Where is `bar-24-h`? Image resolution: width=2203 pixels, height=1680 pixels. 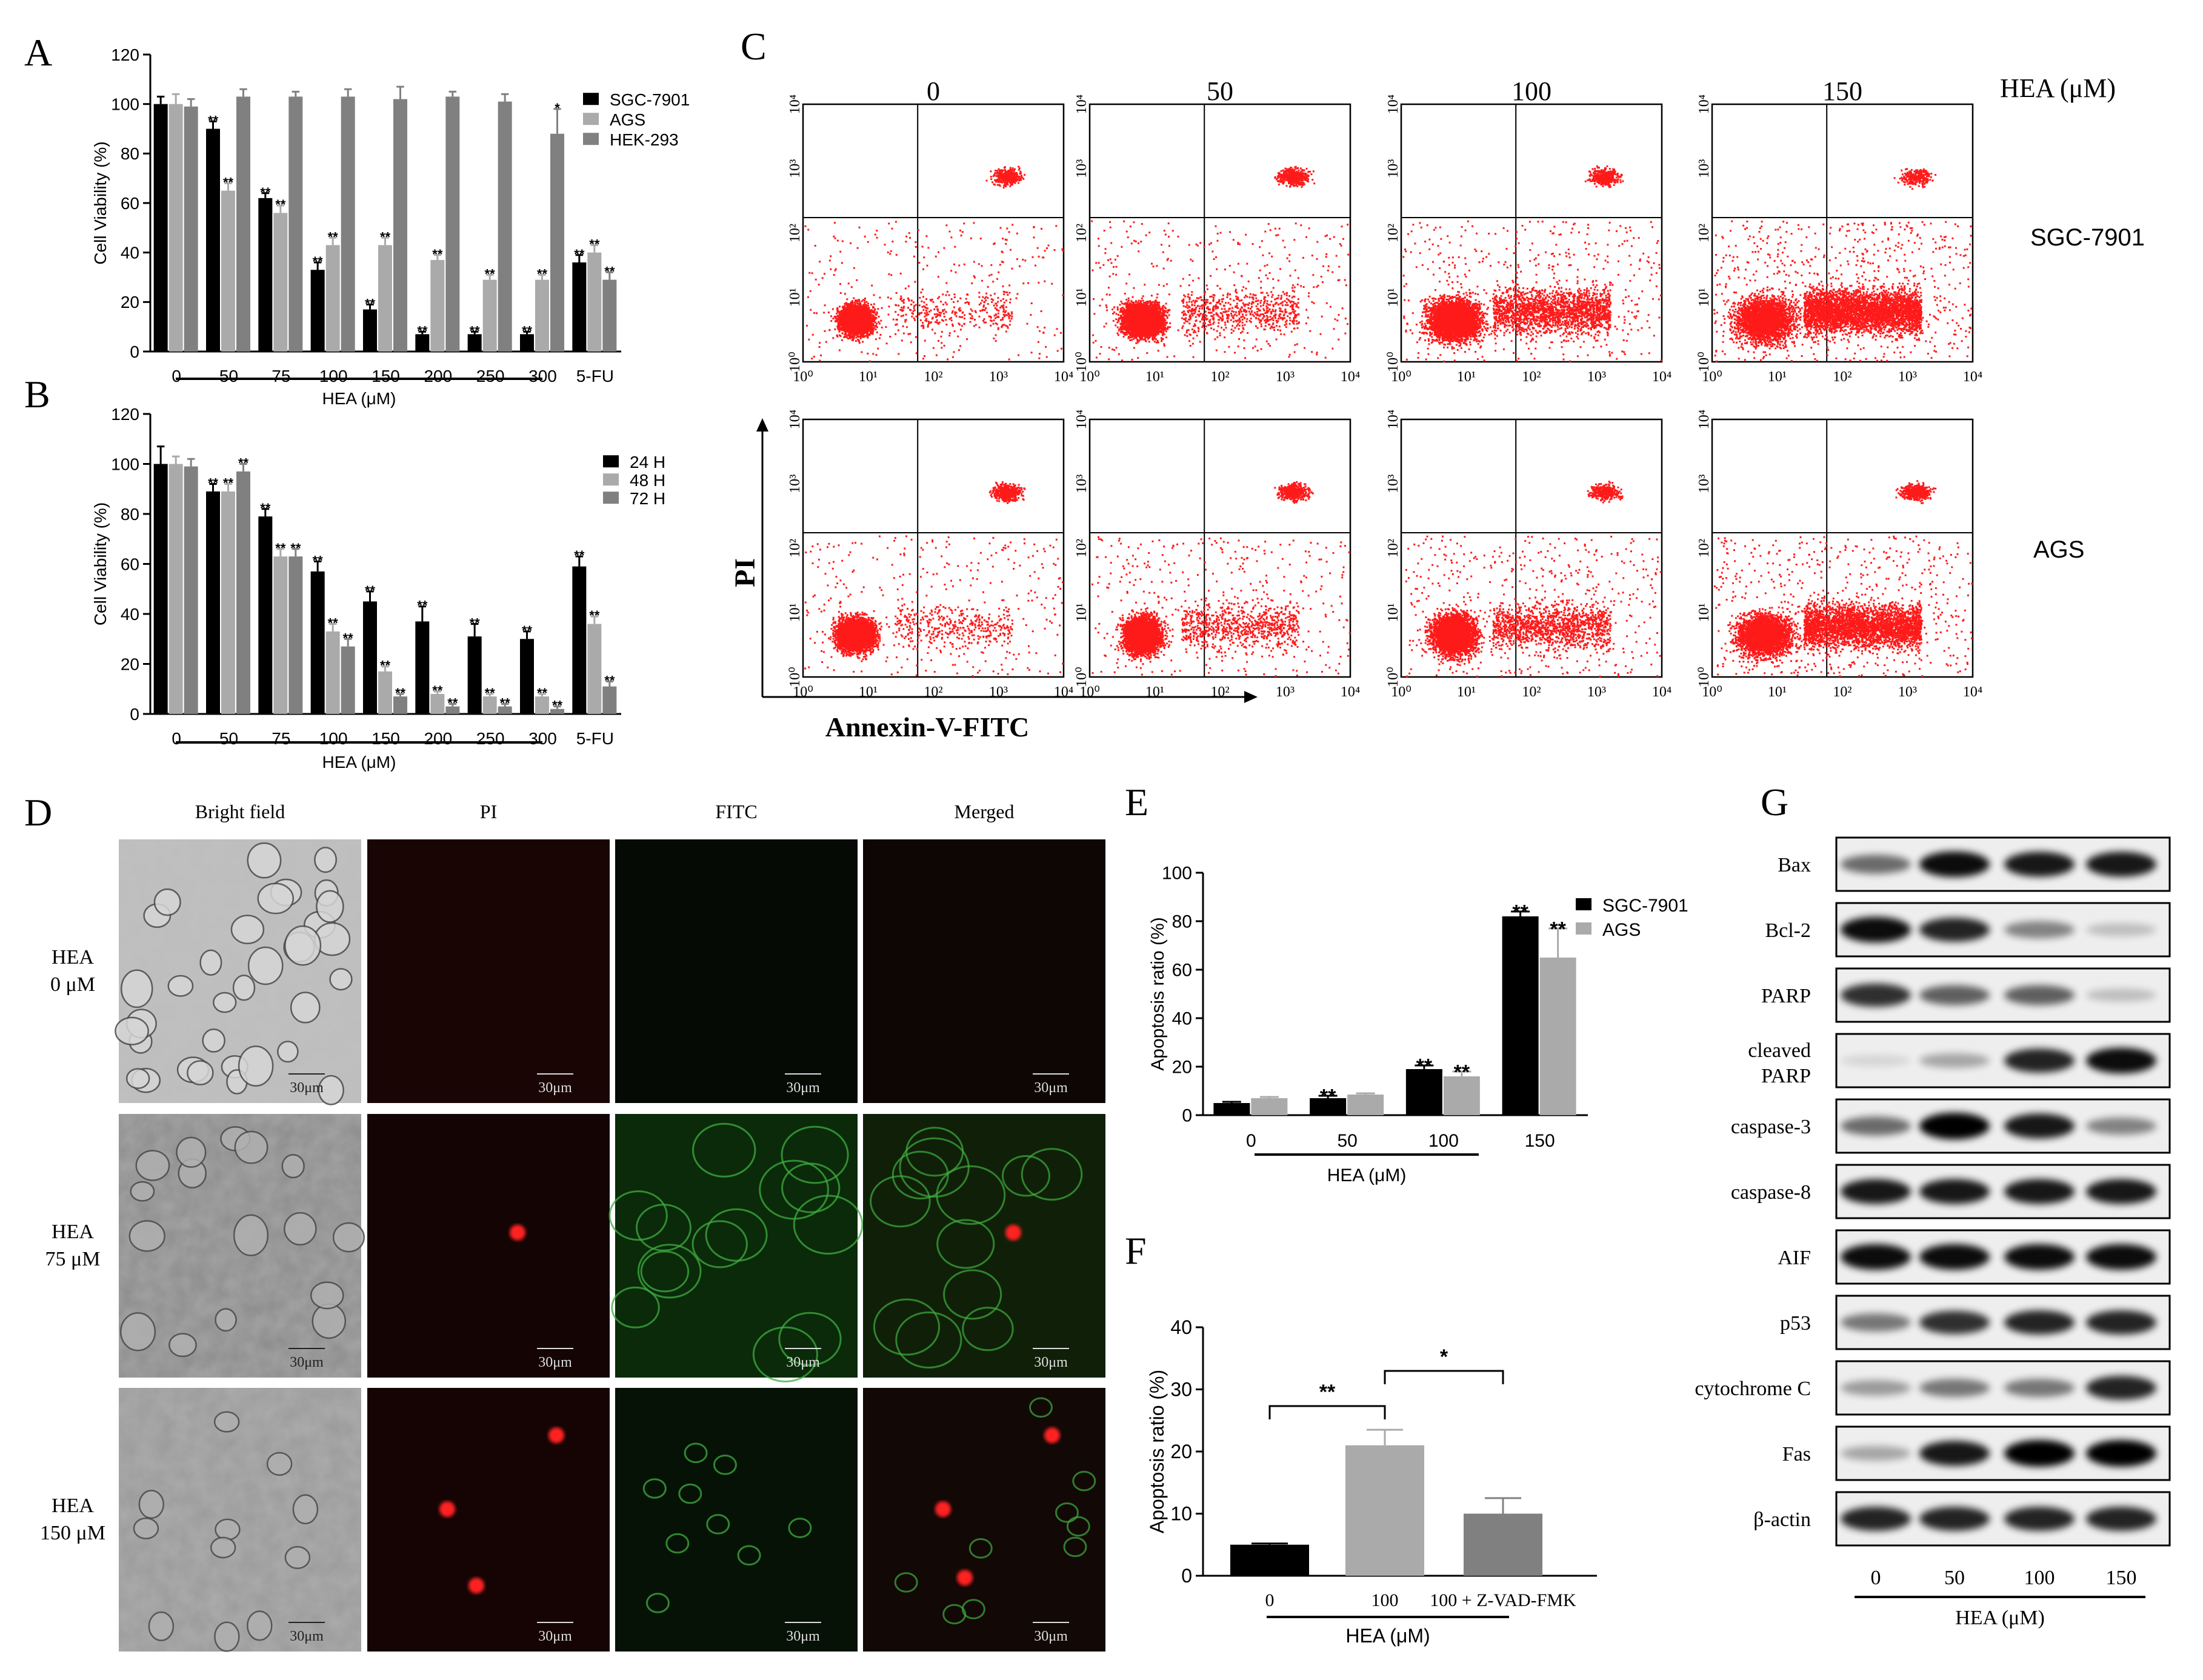 bar-24-h is located at coordinates (474, 675).